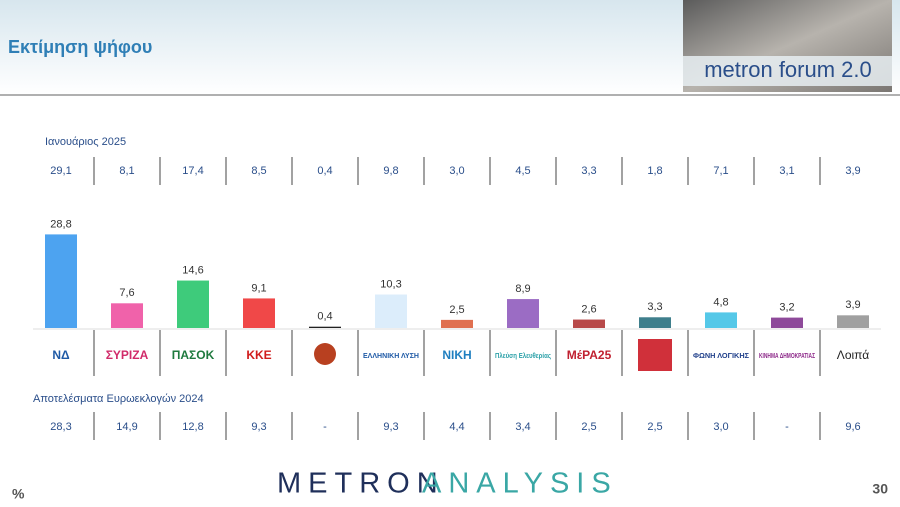 Image resolution: width=900 pixels, height=507 pixels. I want to click on party-label: ΚΚΕ, so click(258, 355).